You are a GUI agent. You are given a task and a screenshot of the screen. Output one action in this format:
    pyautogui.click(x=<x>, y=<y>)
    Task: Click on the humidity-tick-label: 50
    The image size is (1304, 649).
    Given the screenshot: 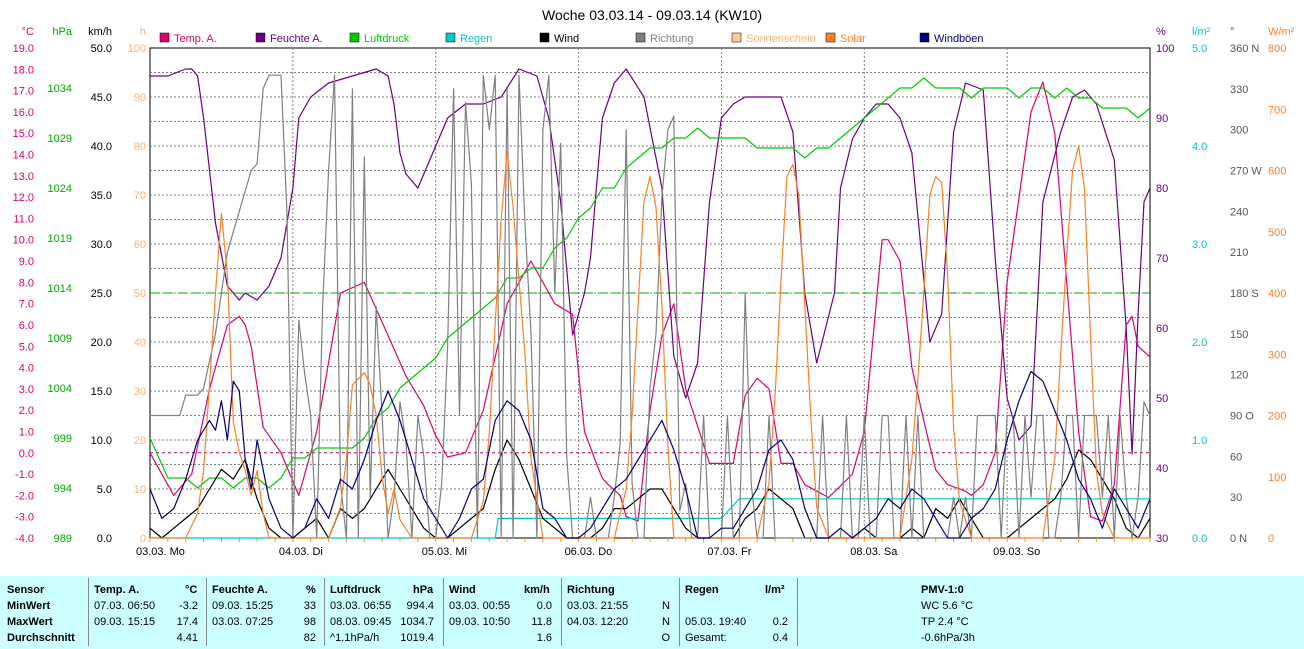 What is the action you would take?
    pyautogui.click(x=1162, y=399)
    